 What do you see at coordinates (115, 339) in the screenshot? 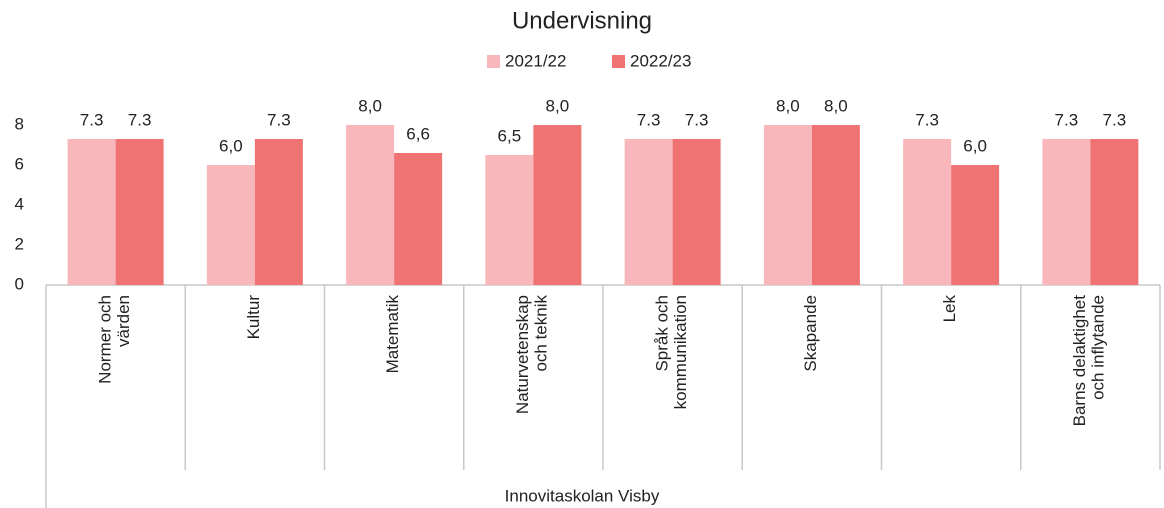
I see `x-tick-label: Normer ochvärden` at bounding box center [115, 339].